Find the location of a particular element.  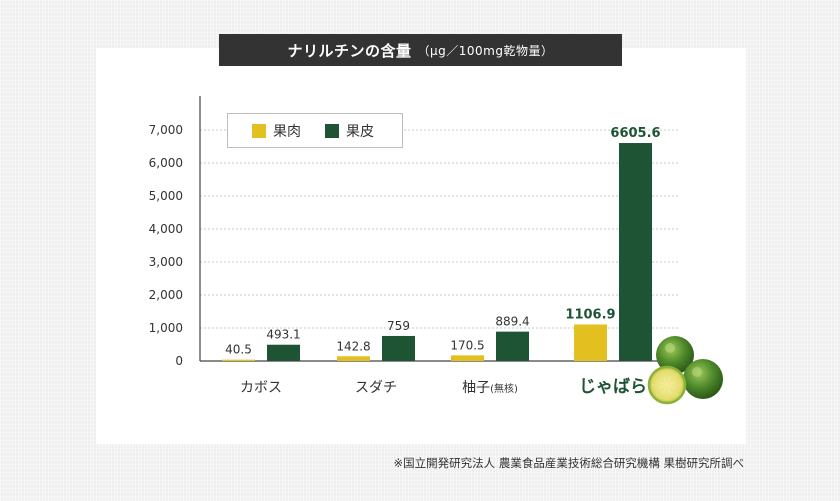

chart-title-bar: ナリルチンの含量 （μg／100mg乾物量） is located at coordinates (420, 50).